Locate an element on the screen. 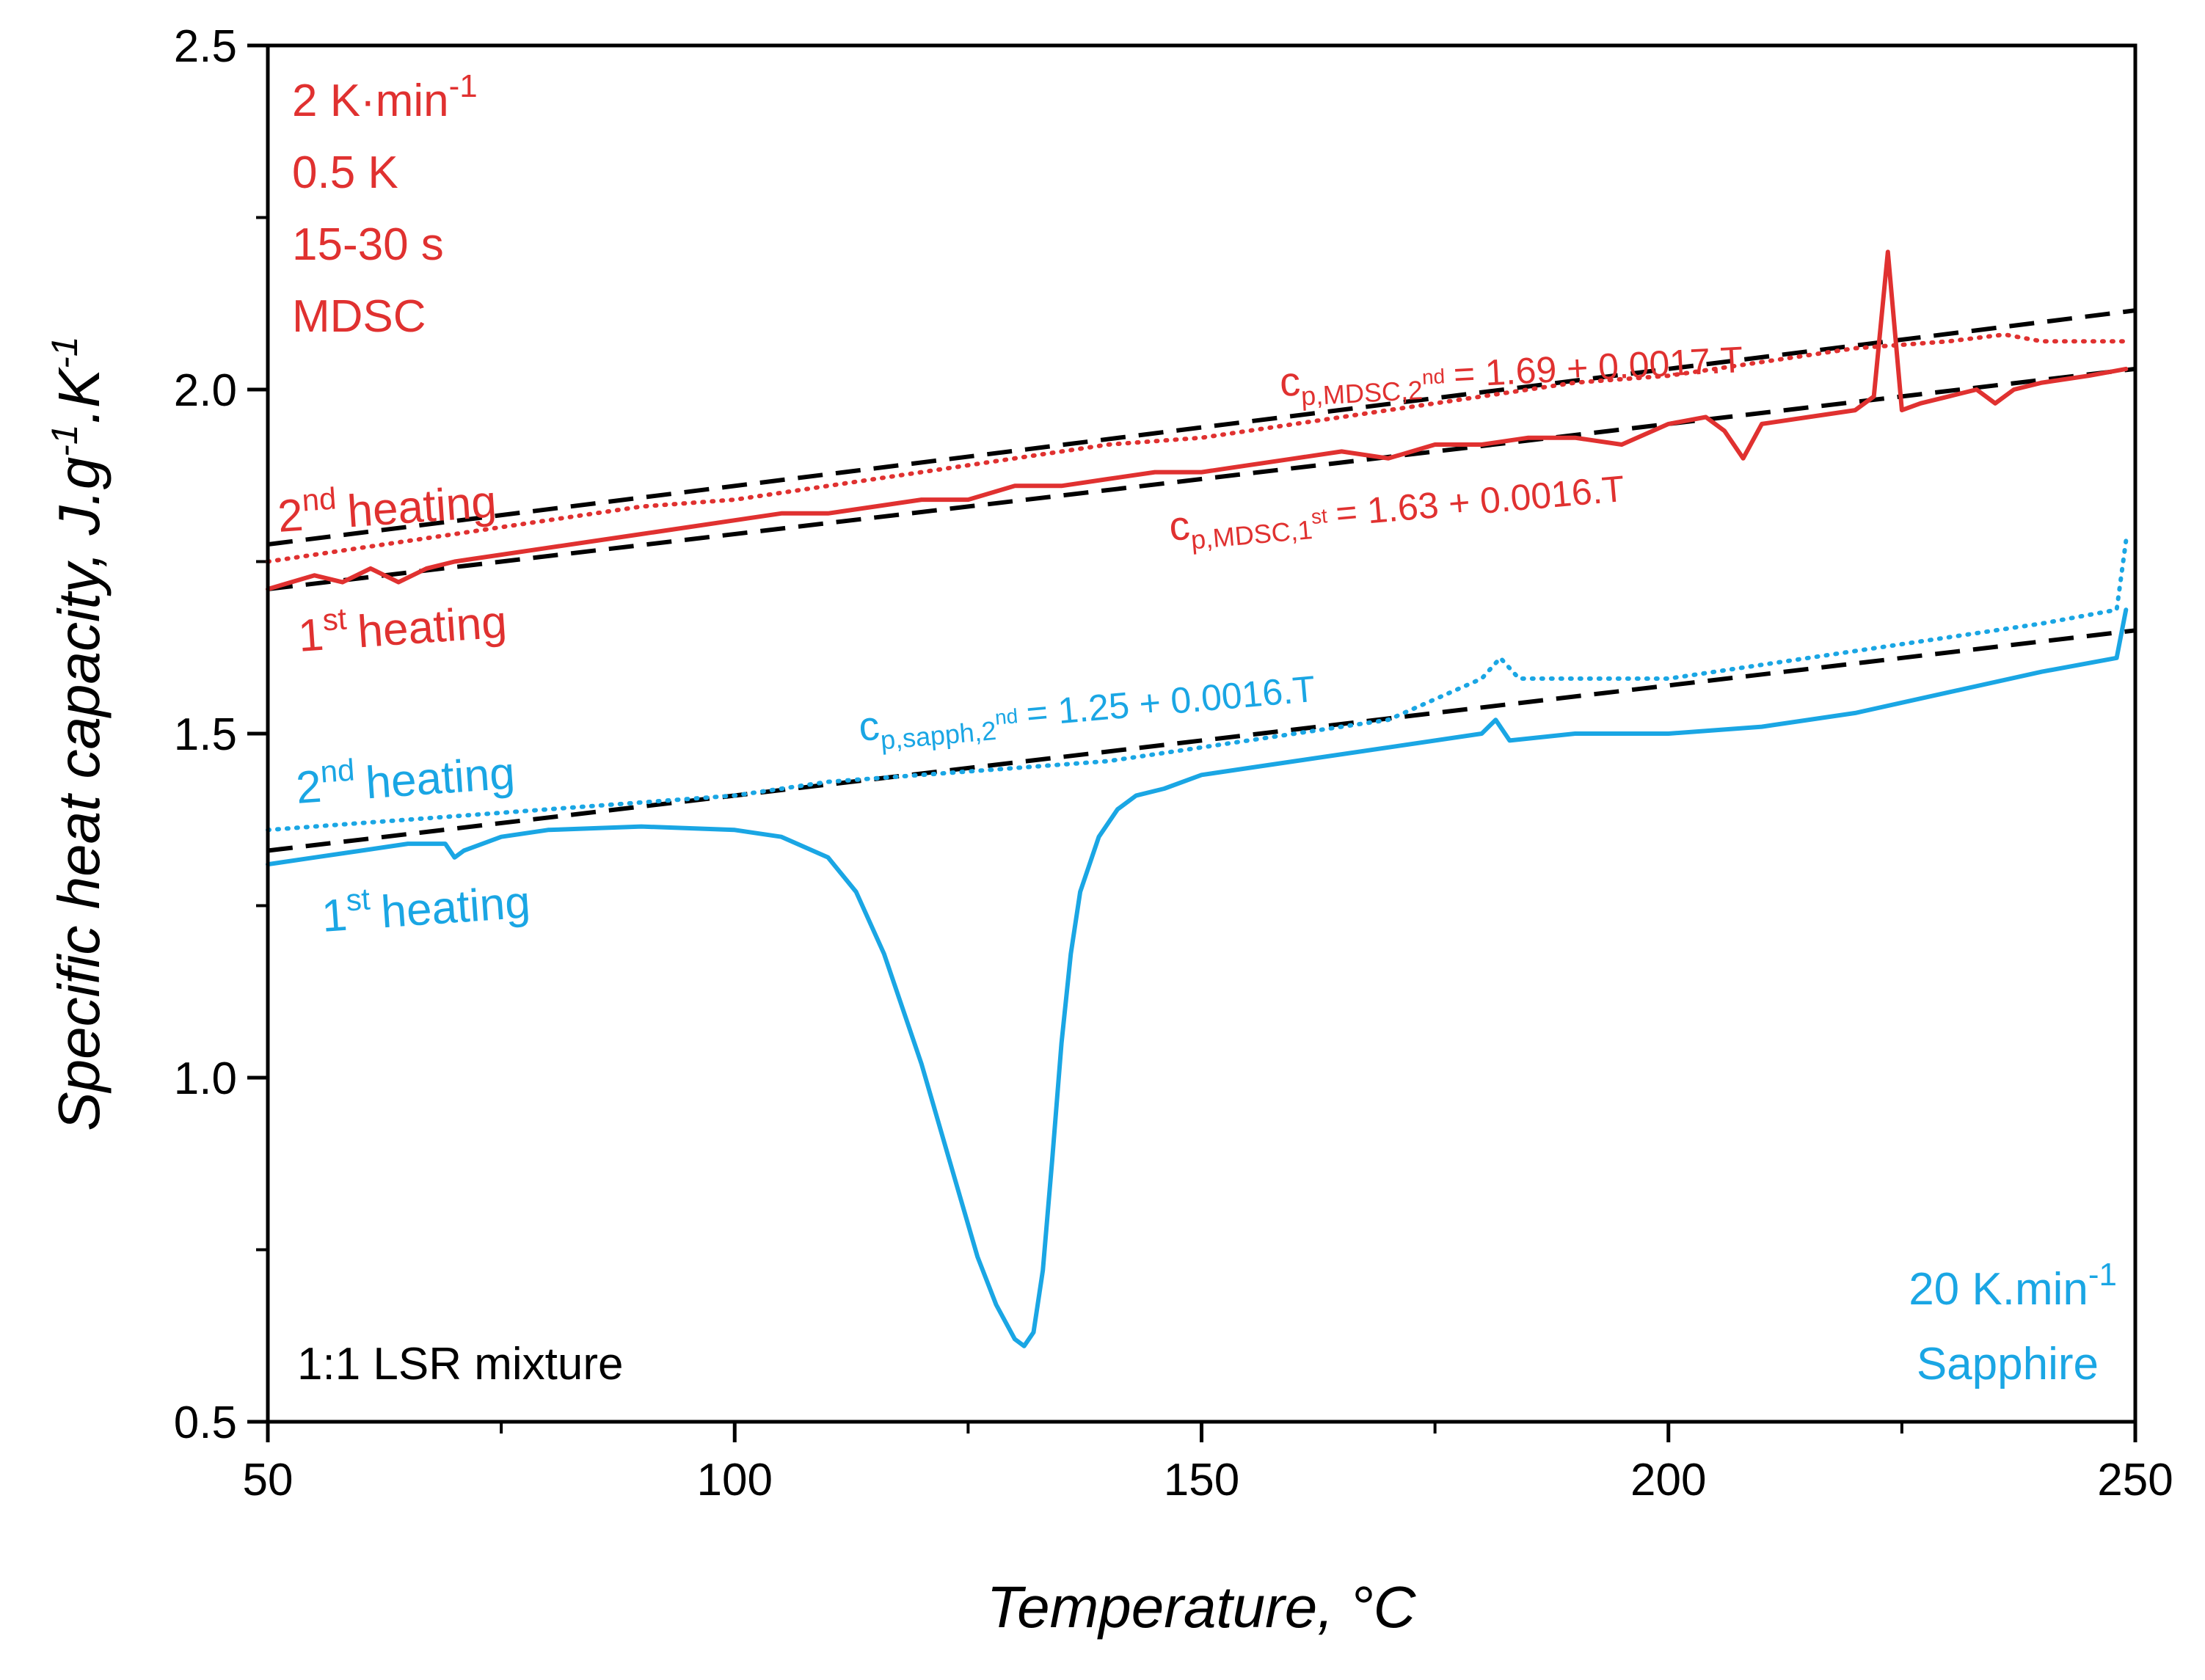  eq-mdsc-2nd: cp,MDSC,2nd = 1.69 + 0.0017.T is located at coordinates (1511, 374).